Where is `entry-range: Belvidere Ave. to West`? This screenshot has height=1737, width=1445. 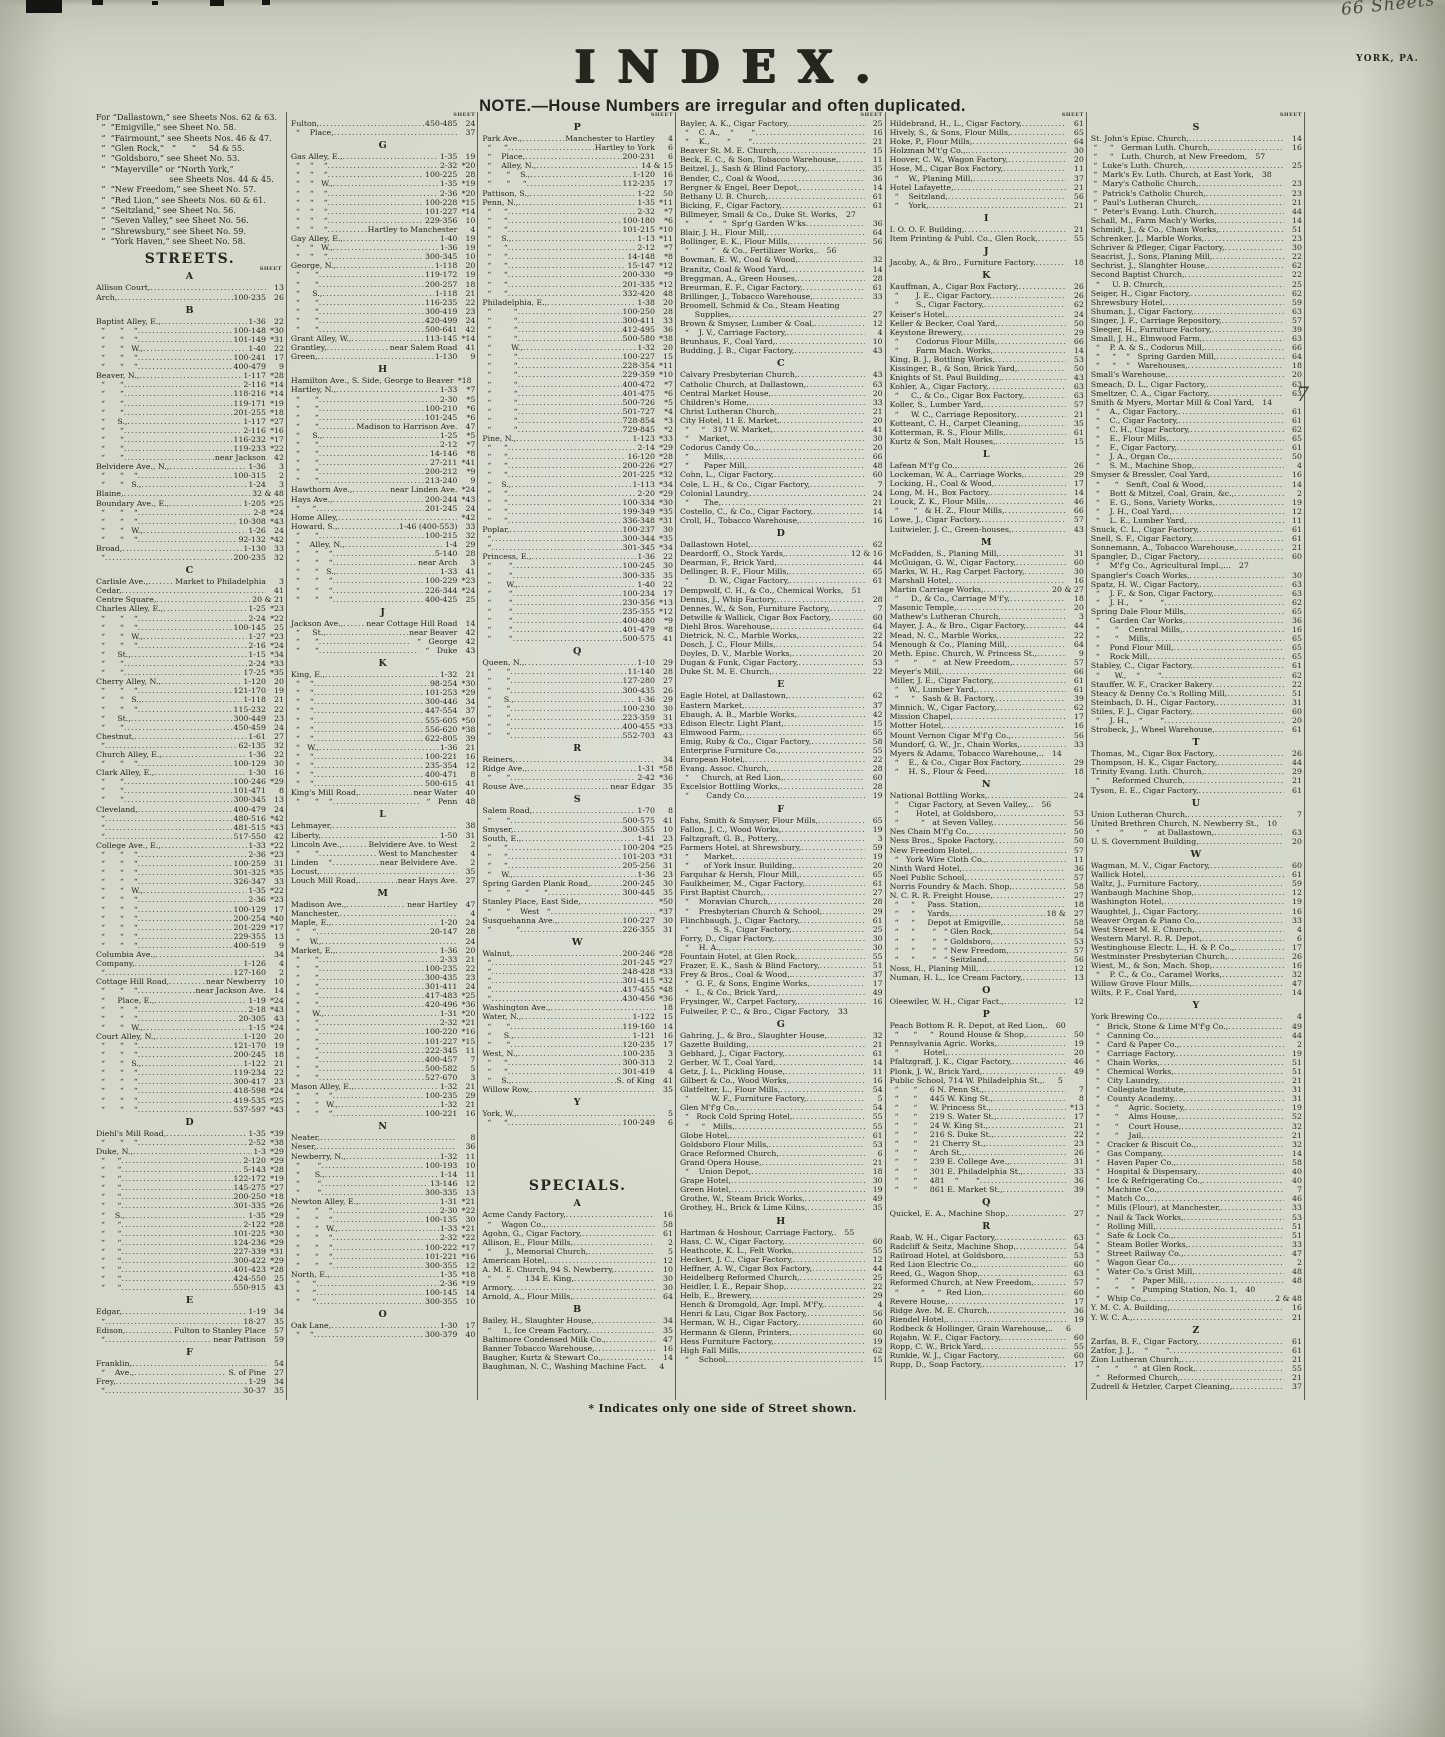
entry-range: Belvidere Ave. to West is located at coordinates (413, 844).